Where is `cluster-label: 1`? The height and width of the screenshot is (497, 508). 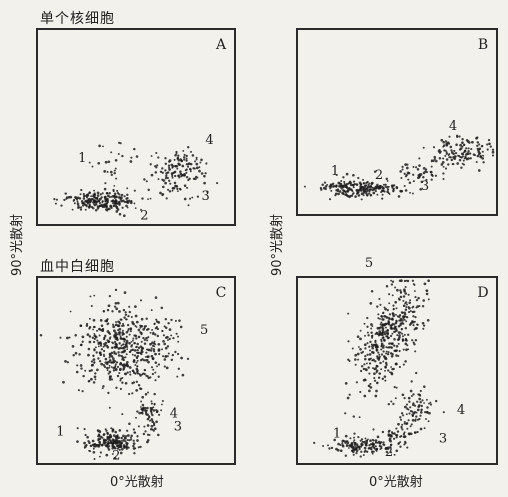
cluster-label: 1 is located at coordinates (82, 158).